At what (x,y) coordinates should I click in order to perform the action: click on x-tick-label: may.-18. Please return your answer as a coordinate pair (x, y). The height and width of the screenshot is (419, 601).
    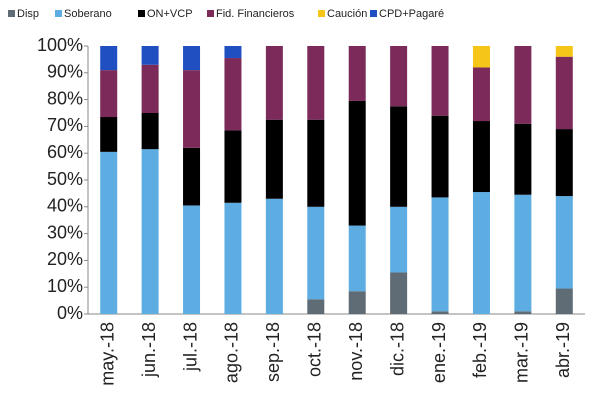
    Looking at the image, I should click on (107, 354).